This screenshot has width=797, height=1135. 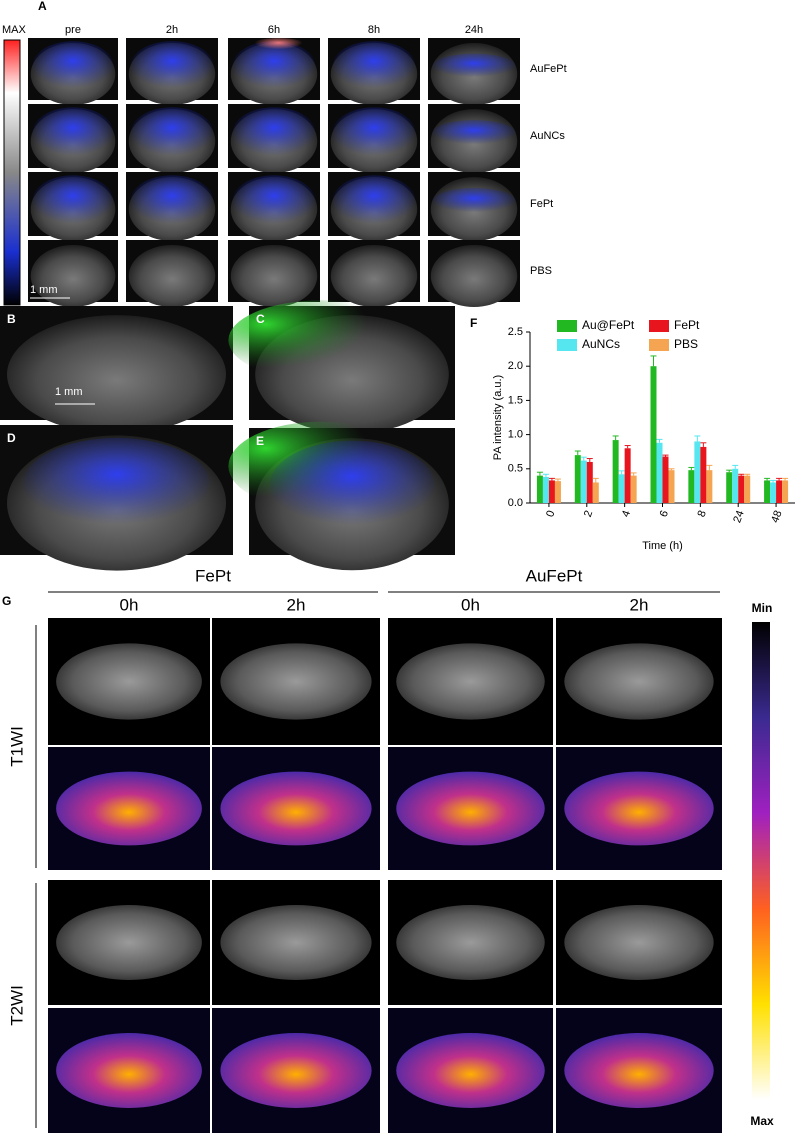 I want to click on panel-label: E, so click(x=260, y=441).